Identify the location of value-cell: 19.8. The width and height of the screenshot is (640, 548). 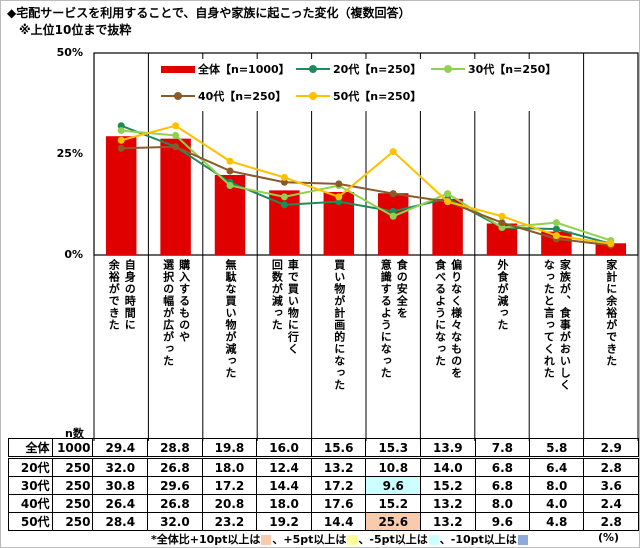
(229, 448).